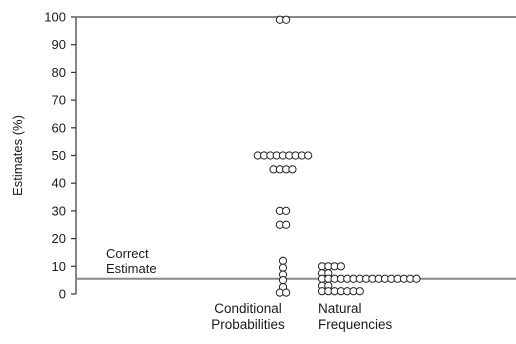 The image size is (516, 344). What do you see at coordinates (131, 268) in the screenshot?
I see `correct-estimate-label-line-2: Estimate` at bounding box center [131, 268].